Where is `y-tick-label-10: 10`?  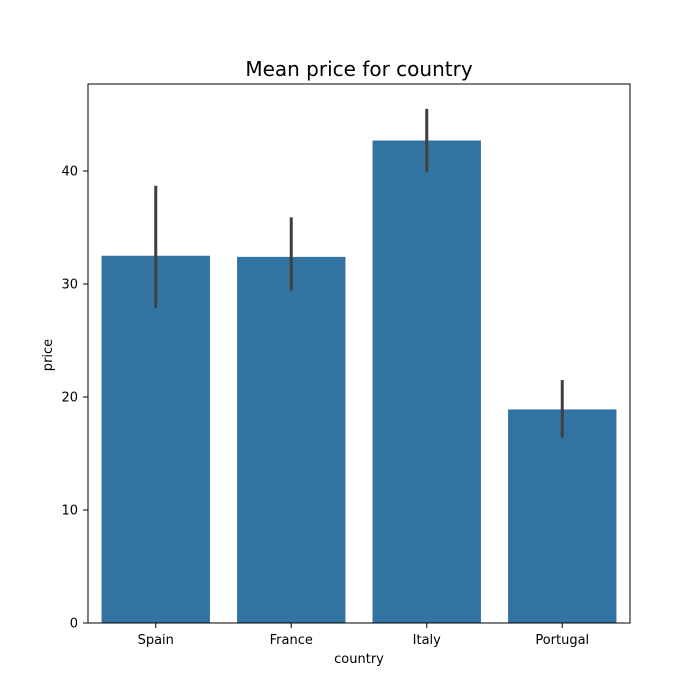 y-tick-label-10: 10 is located at coordinates (69, 511).